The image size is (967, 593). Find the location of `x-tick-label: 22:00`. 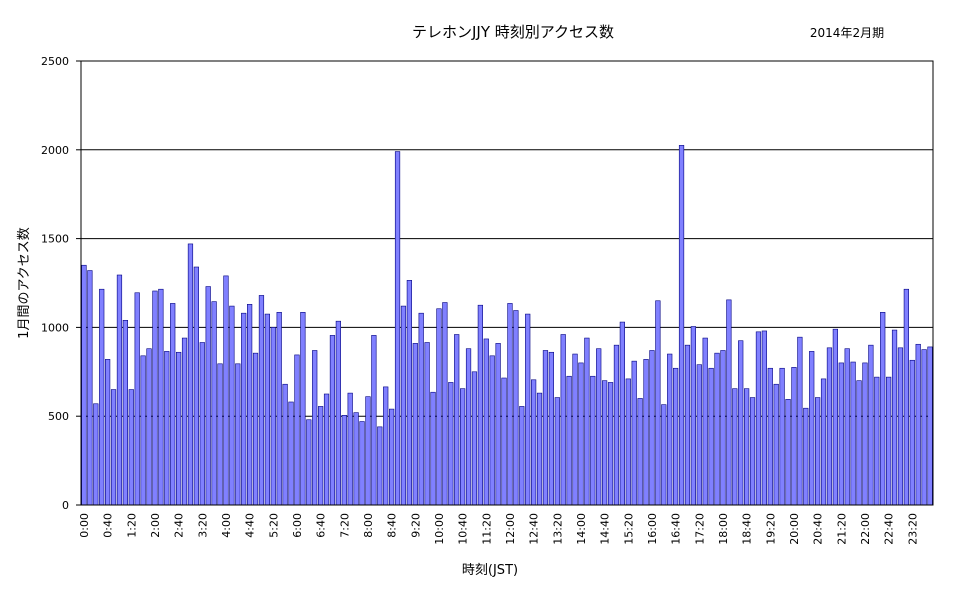

x-tick-label: 22:00 is located at coordinates (865, 529).